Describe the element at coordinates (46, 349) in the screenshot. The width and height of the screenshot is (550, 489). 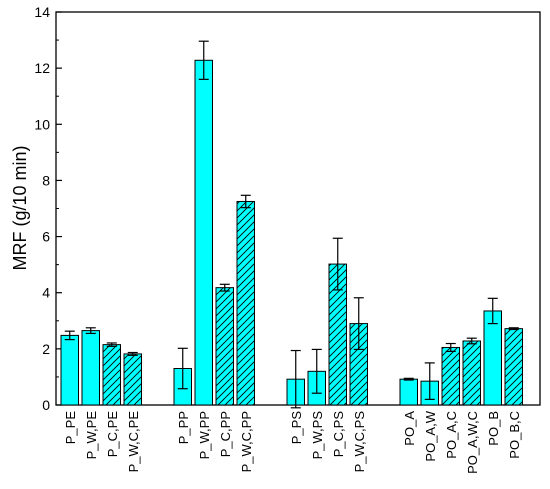
I see `y-tick-label: 2` at that location.